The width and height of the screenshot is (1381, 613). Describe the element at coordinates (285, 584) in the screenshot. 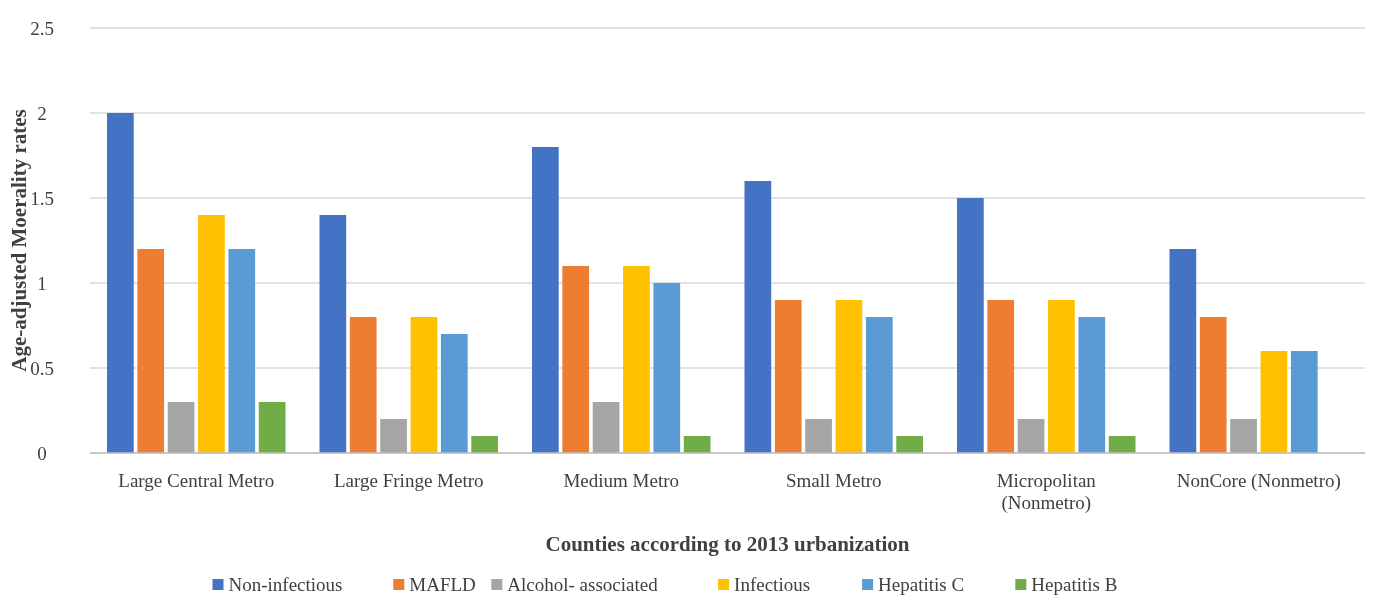

I see `legend-label: Non-infectious` at that location.